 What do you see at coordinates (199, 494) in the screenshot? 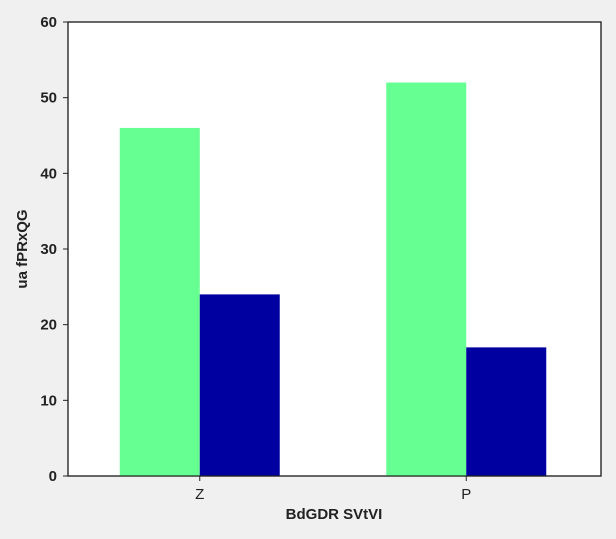
I see `x-tick-label: Z` at bounding box center [199, 494].